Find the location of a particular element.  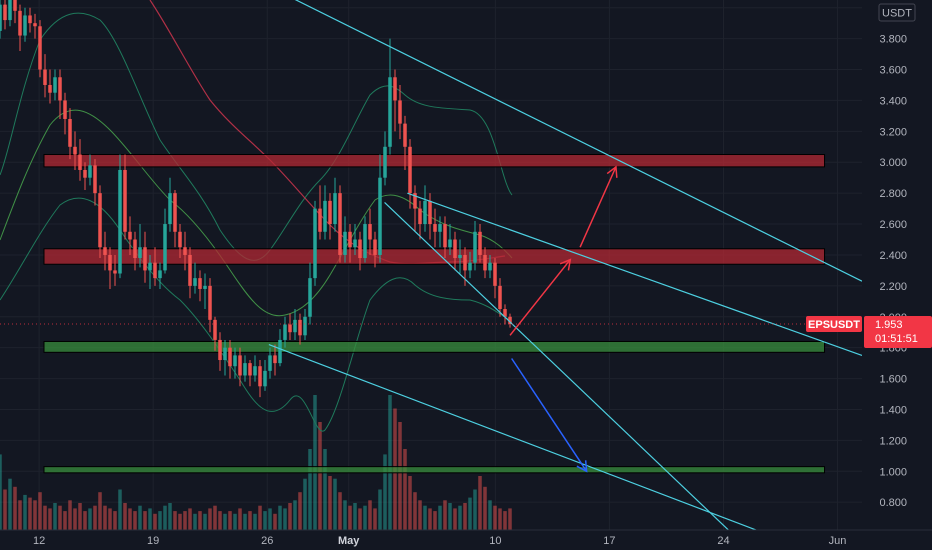

time-tick-label: Jun is located at coordinates (838, 541).